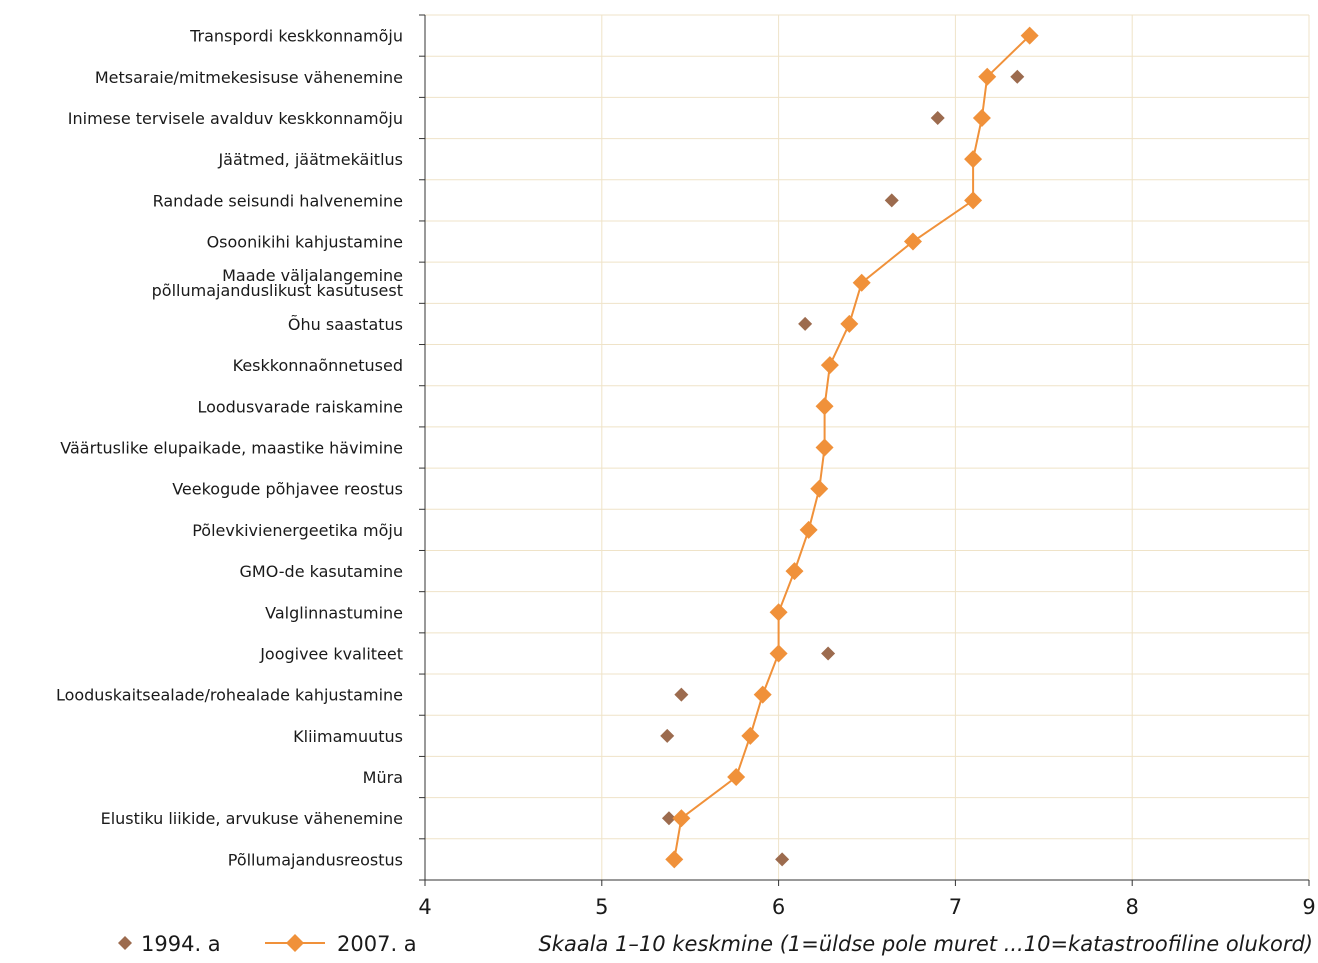 The height and width of the screenshot is (963, 1318). I want to click on category-label: Metsaraie/mitmekesisuse vähenemine, so click(249, 77).